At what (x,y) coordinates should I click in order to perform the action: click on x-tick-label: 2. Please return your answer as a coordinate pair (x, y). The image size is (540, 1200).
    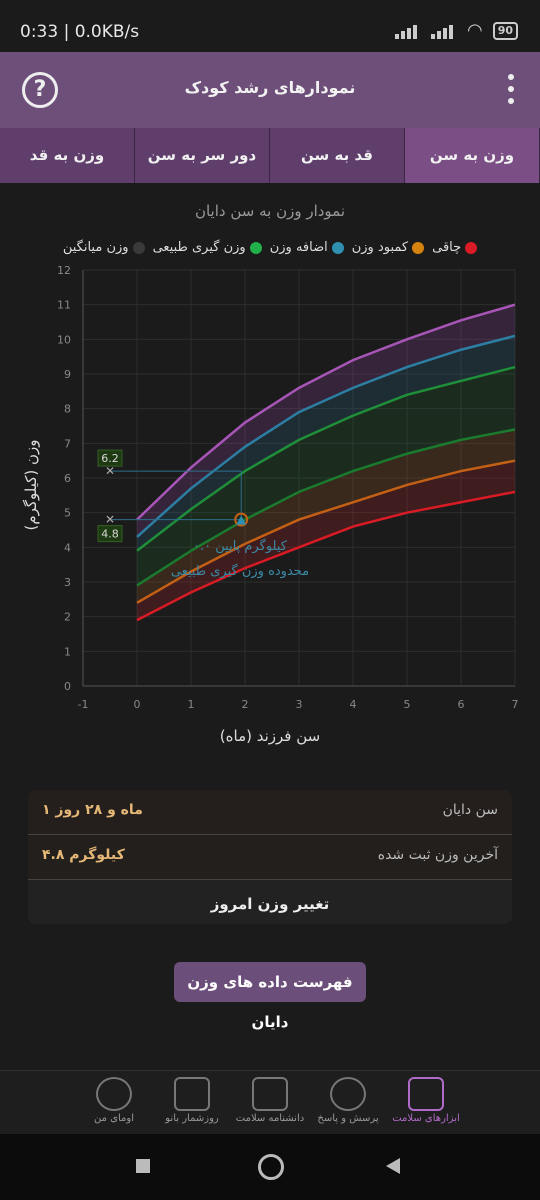
    Looking at the image, I should click on (245, 704).